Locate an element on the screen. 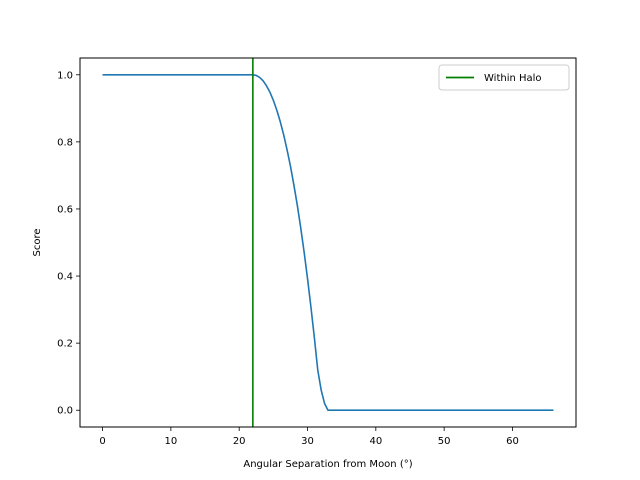 This screenshot has height=480, width=640. x-axis-label: Angular Separation from Moon (°) is located at coordinates (327, 464).